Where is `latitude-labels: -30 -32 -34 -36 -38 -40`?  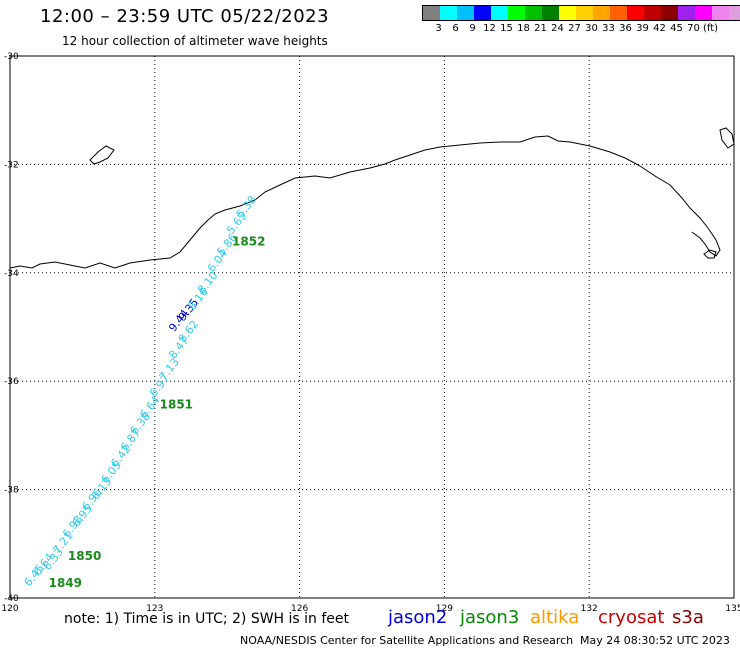
latitude-labels: -30 -32 -34 -36 -38 -40 is located at coordinates (11, 328).